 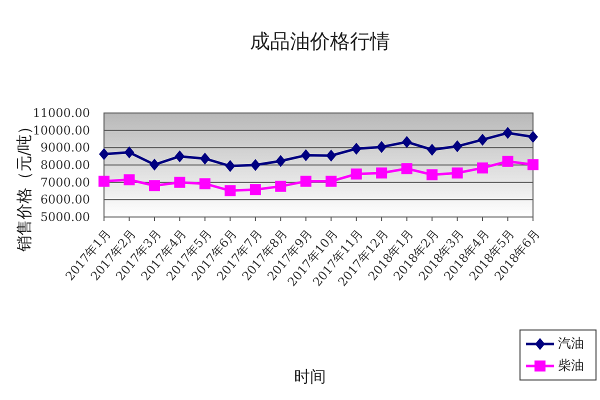 What do you see at coordinates (310, 376) in the screenshot?
I see `x-axis-title: 时间` at bounding box center [310, 376].